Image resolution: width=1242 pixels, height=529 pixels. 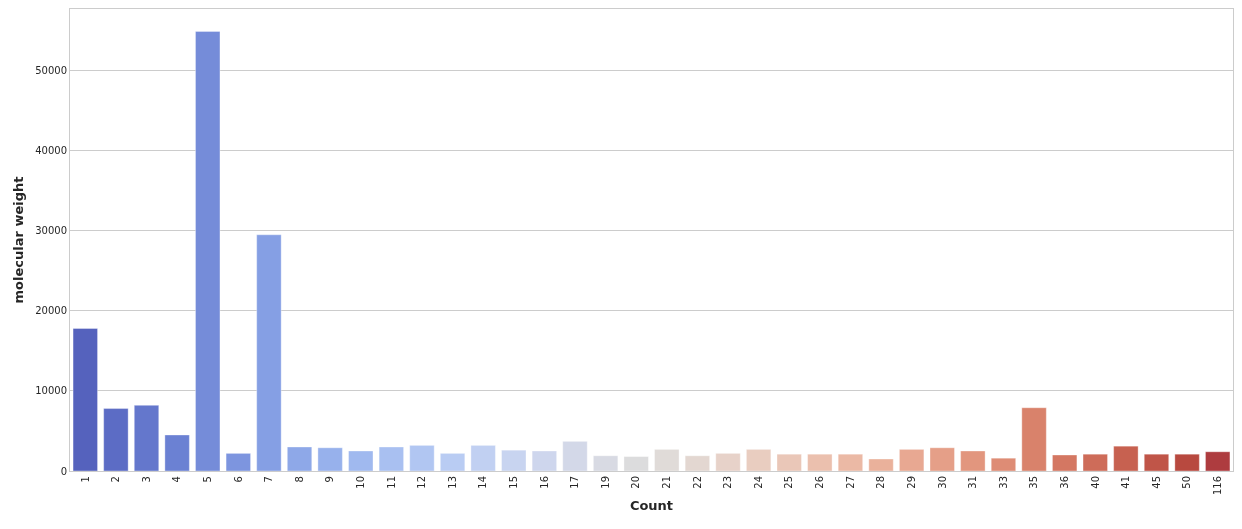 What do you see at coordinates (1156, 482) in the screenshot?
I see `x-tick-label: 45` at bounding box center [1156, 482].